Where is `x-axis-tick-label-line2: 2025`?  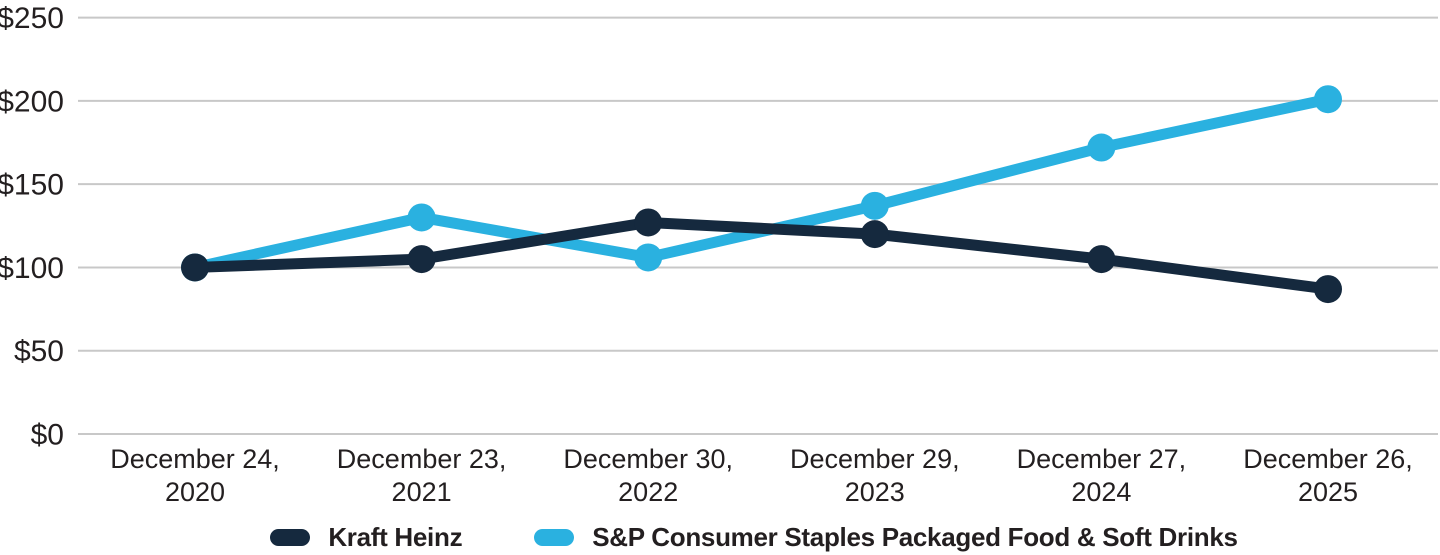
x-axis-tick-label-line2: 2025 is located at coordinates (1328, 492).